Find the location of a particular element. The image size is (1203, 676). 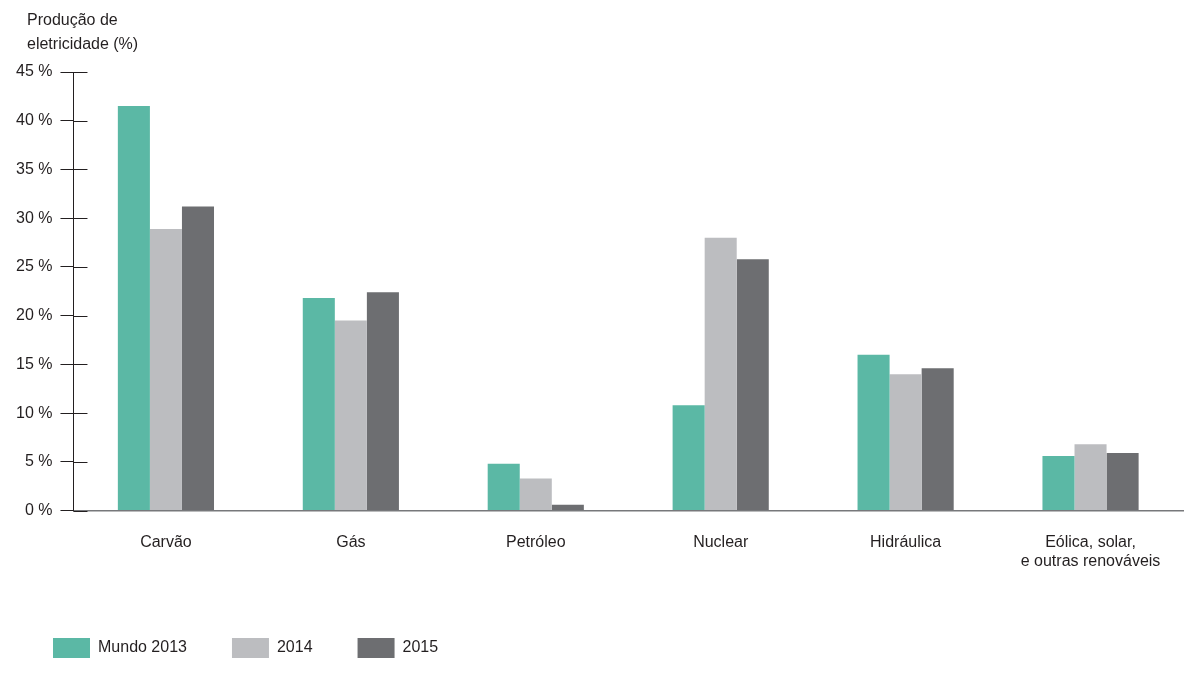

y-tick-label: 10 % is located at coordinates (34, 412).